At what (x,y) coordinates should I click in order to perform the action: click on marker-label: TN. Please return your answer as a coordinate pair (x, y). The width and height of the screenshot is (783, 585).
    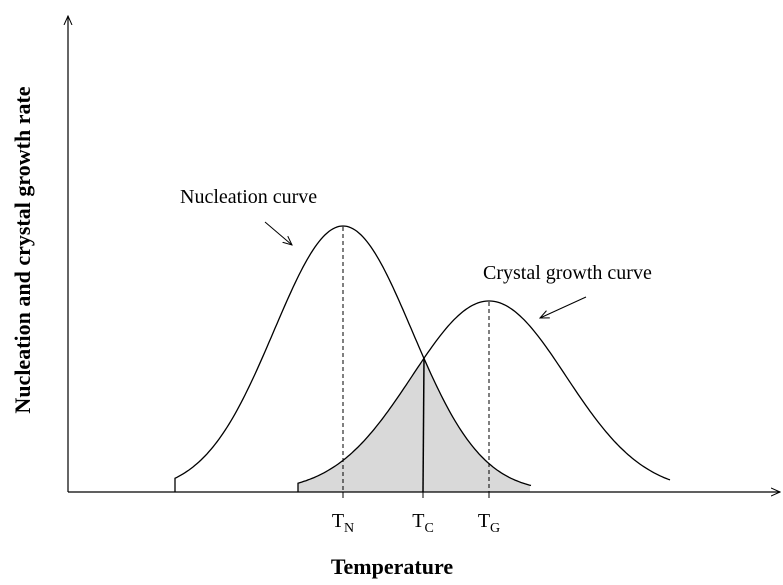
    Looking at the image, I should click on (343, 523).